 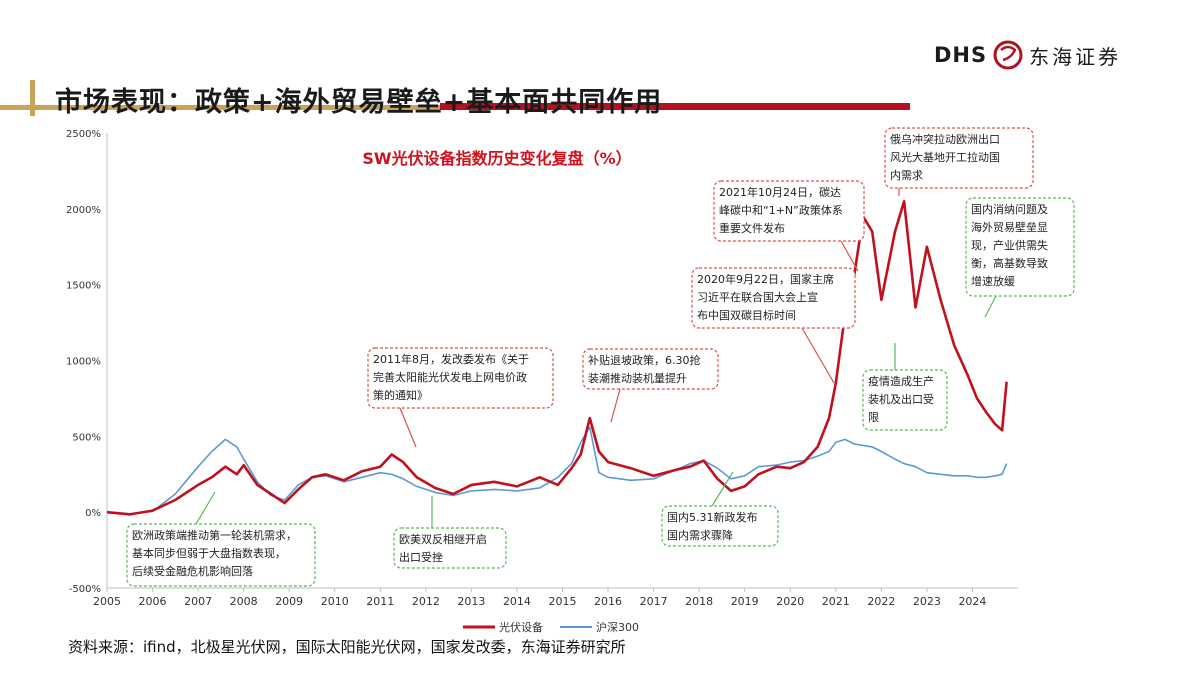 What do you see at coordinates (289, 601) in the screenshot?
I see `x-tick-label: 2009` at bounding box center [289, 601].